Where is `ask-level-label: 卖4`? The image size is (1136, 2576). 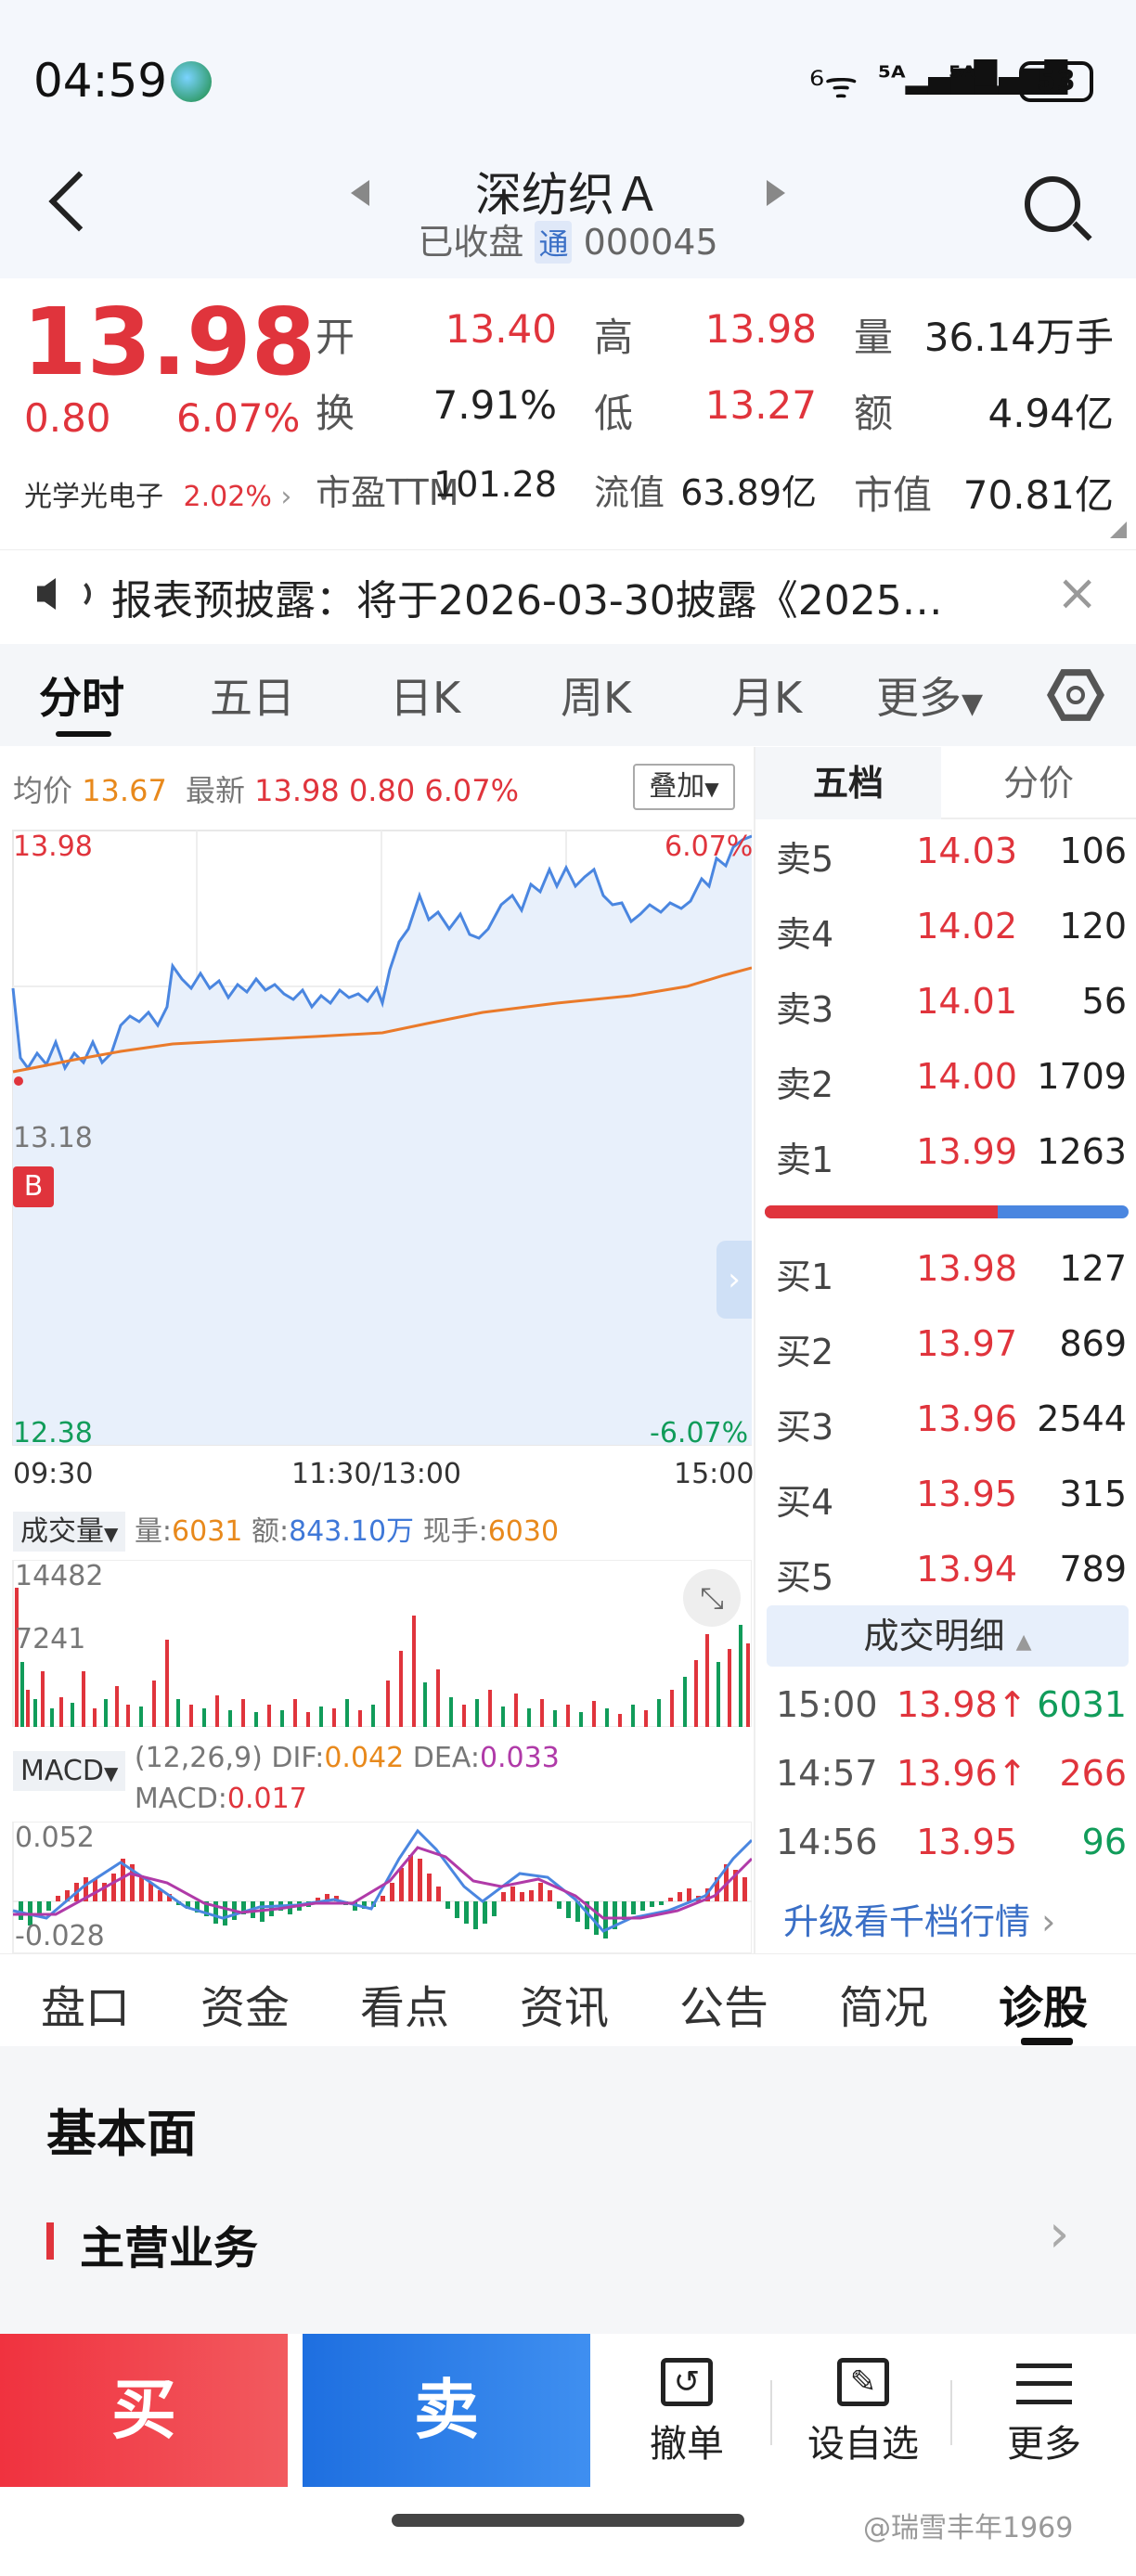
ask-level-label: 卖4 is located at coordinates (805, 934).